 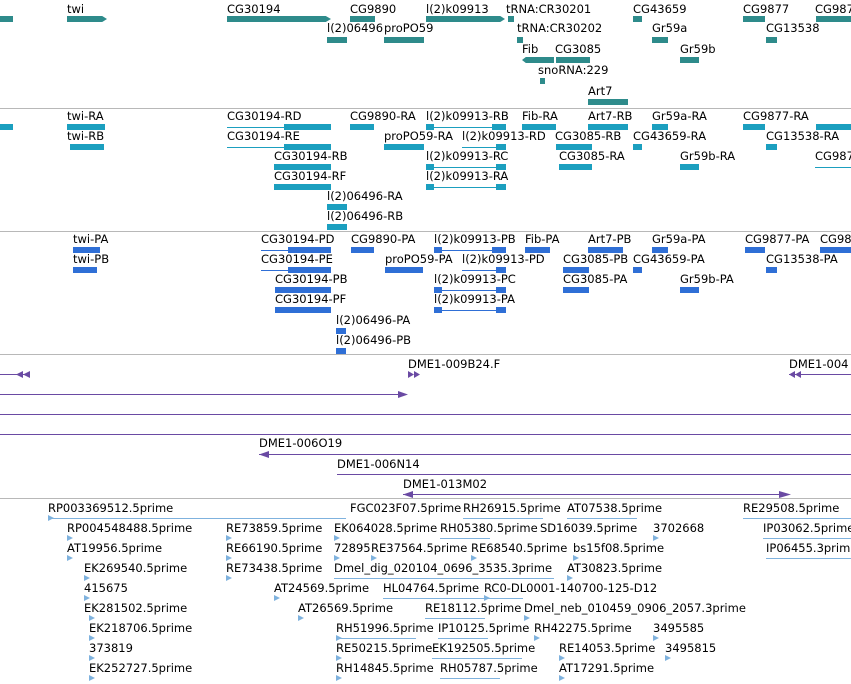 What do you see at coordinates (807, 528) in the screenshot?
I see `est-label: IP03062.5prime` at bounding box center [807, 528].